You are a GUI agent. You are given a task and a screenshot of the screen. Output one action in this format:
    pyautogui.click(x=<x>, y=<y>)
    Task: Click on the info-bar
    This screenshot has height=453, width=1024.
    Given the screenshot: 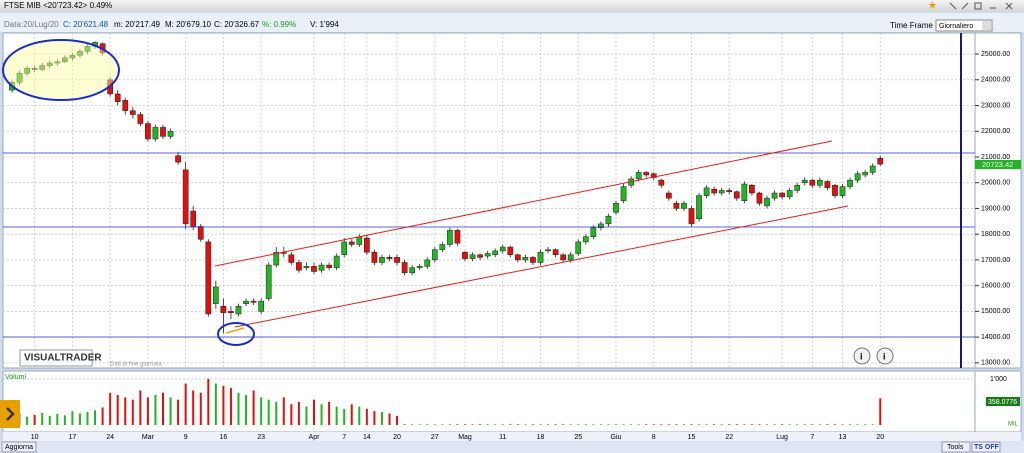 What is the action you would take?
    pyautogui.click(x=512, y=22)
    